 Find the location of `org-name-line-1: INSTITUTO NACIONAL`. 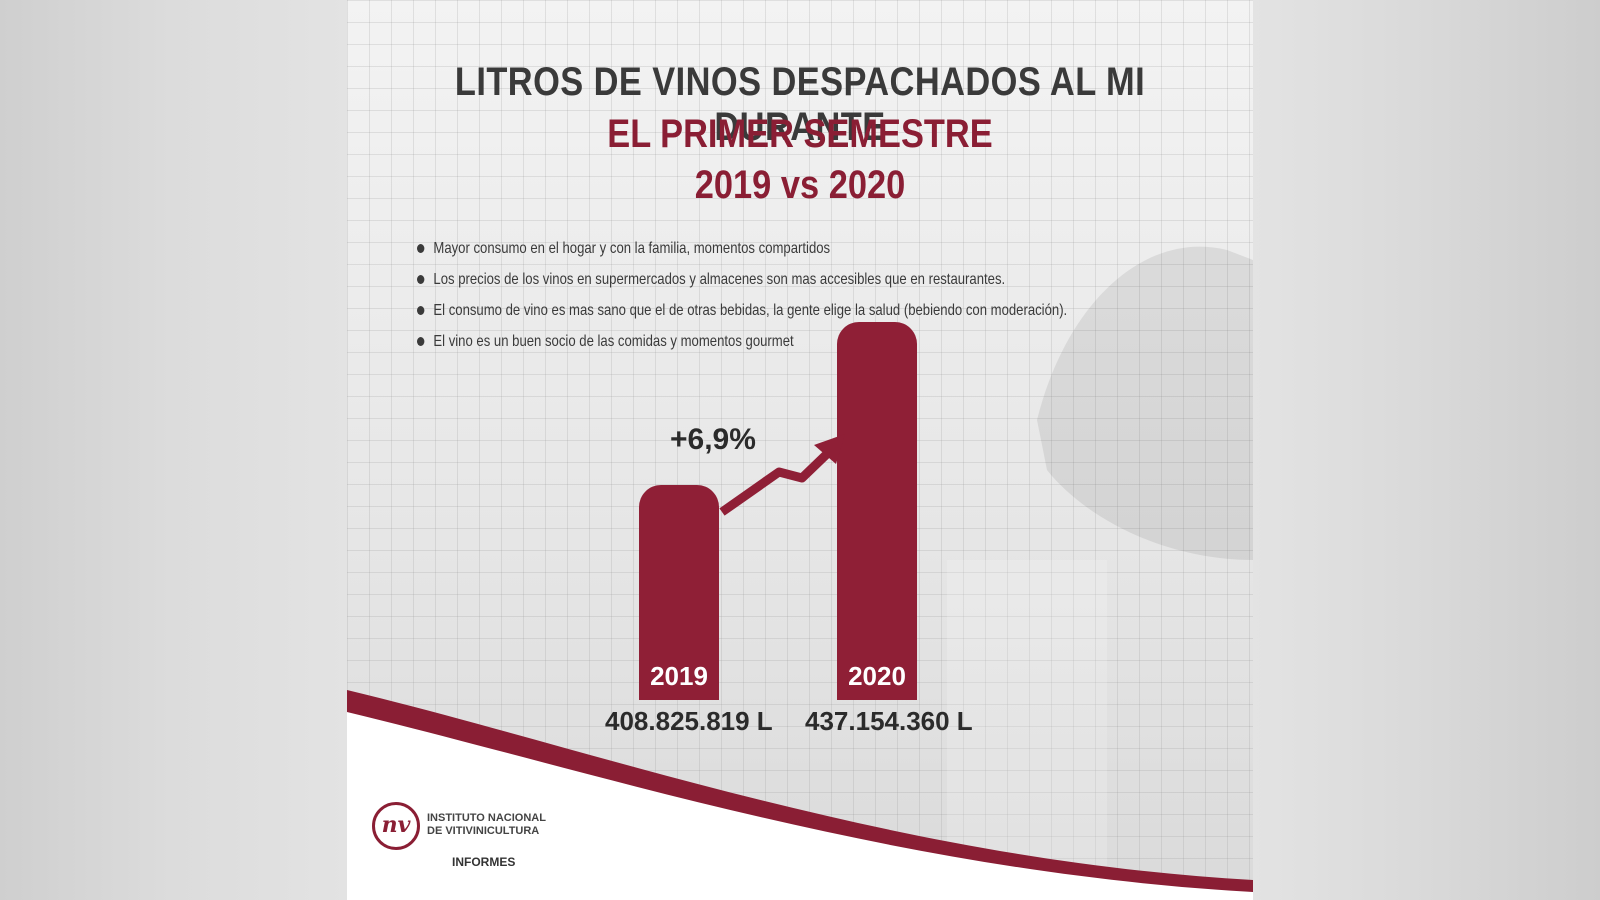

org-name-line-1: INSTITUTO NACIONAL is located at coordinates (486, 818).